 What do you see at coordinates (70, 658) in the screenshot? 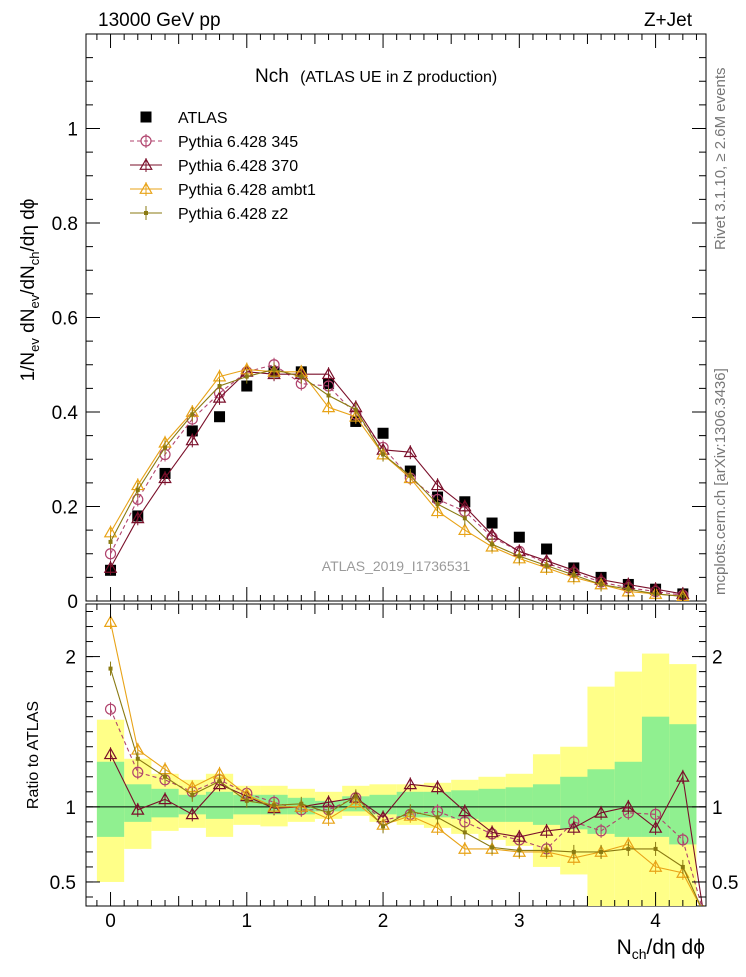
I see `ratio-y-tick-label: 2` at bounding box center [70, 658].